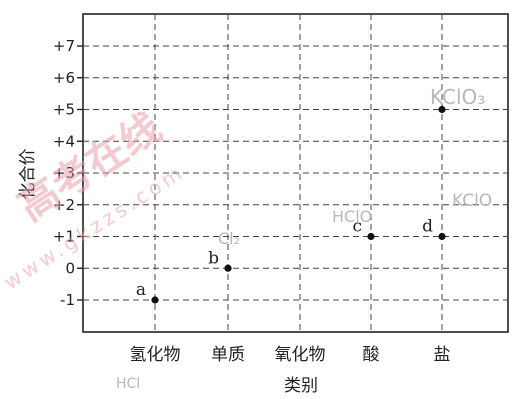  Describe the element at coordinates (70, 268) in the screenshot. I see `y-tick-label: 0` at that location.